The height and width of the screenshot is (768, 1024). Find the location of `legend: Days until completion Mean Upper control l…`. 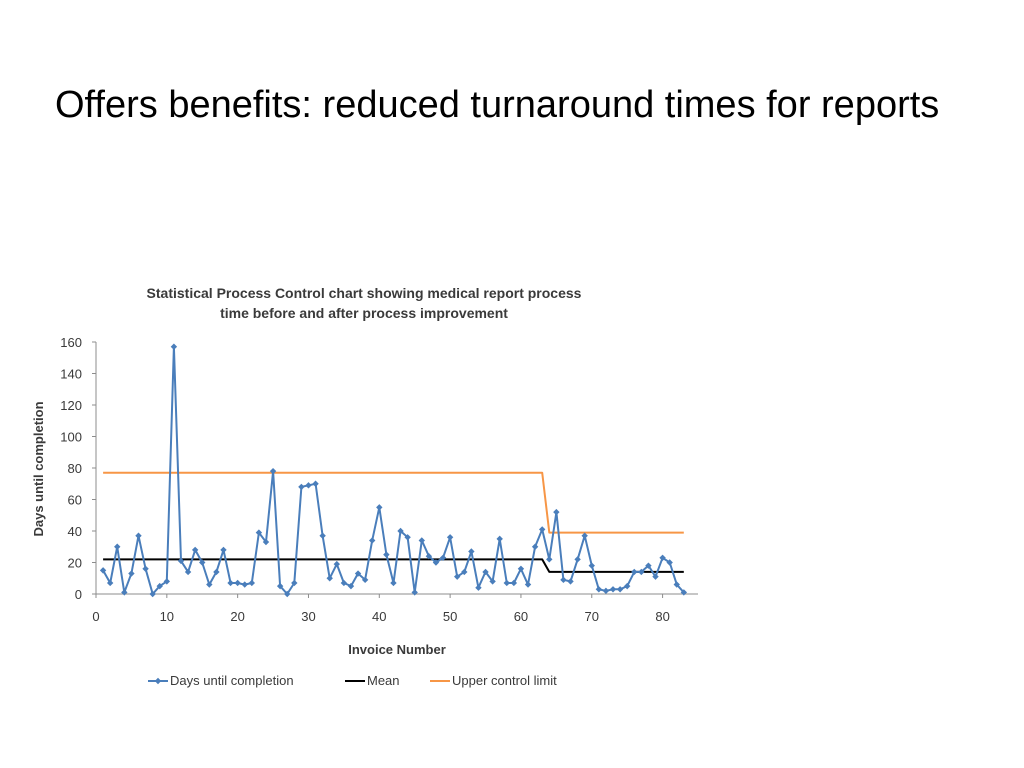

legend: Days until completion Mean Upper control l… is located at coordinates (352, 680).